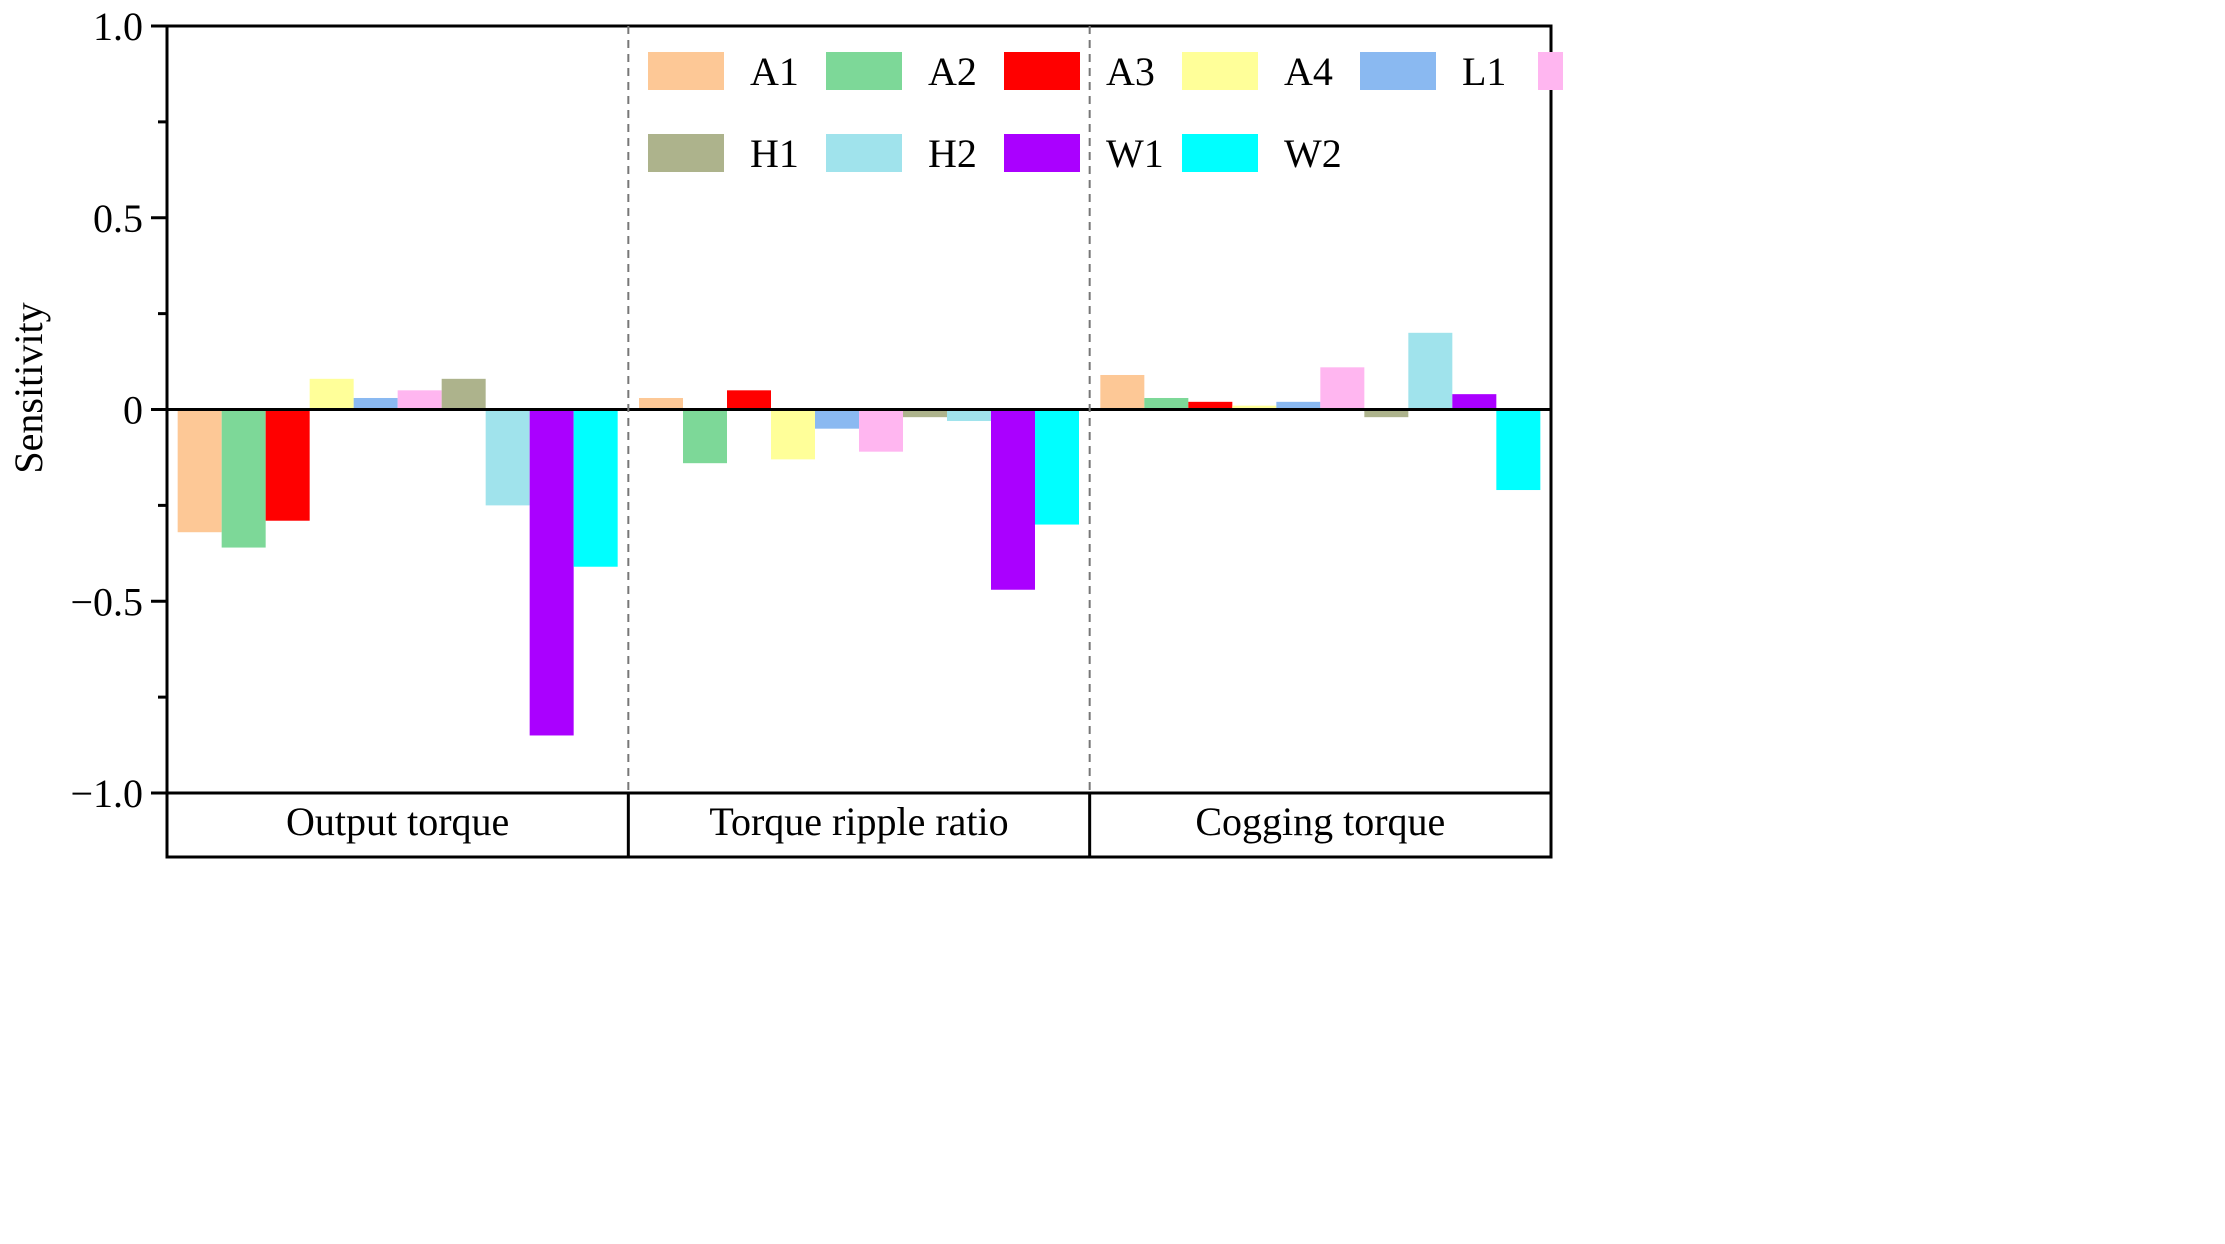  Describe the element at coordinates (686, 71) in the screenshot. I see `legend-swatch-a1` at that location.